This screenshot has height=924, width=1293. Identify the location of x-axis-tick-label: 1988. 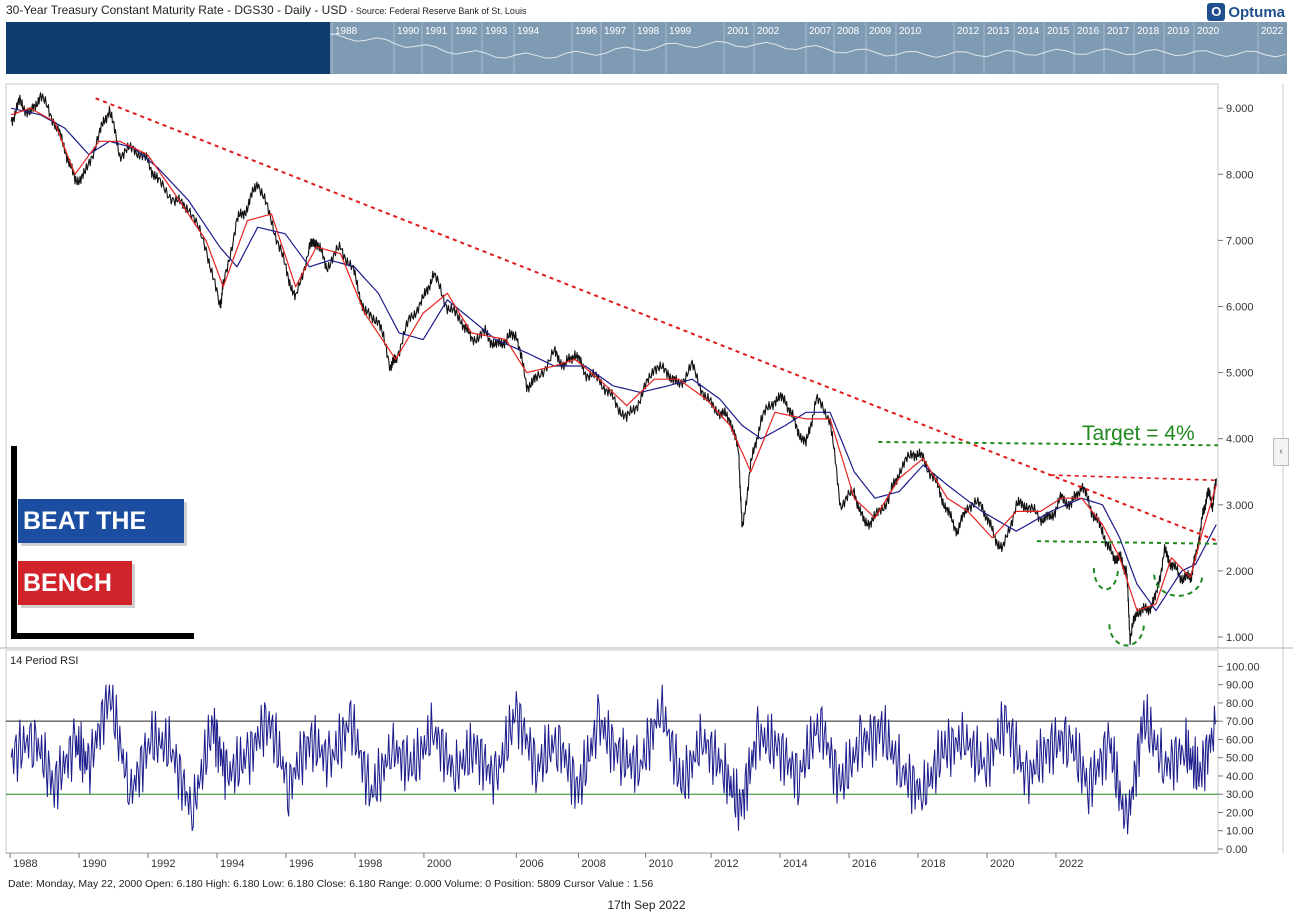
(25, 864).